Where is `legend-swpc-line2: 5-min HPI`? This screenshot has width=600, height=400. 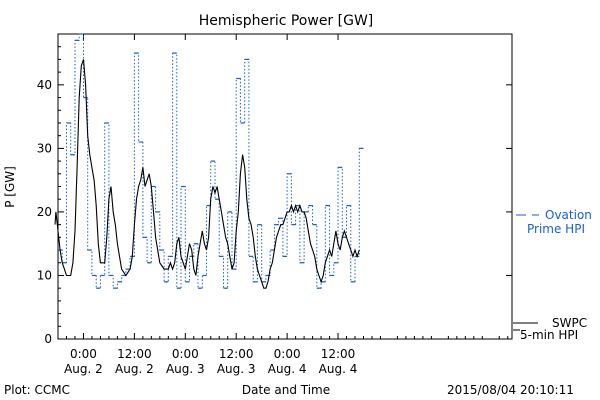
legend-swpc-line2: 5-min HPI is located at coordinates (549, 335).